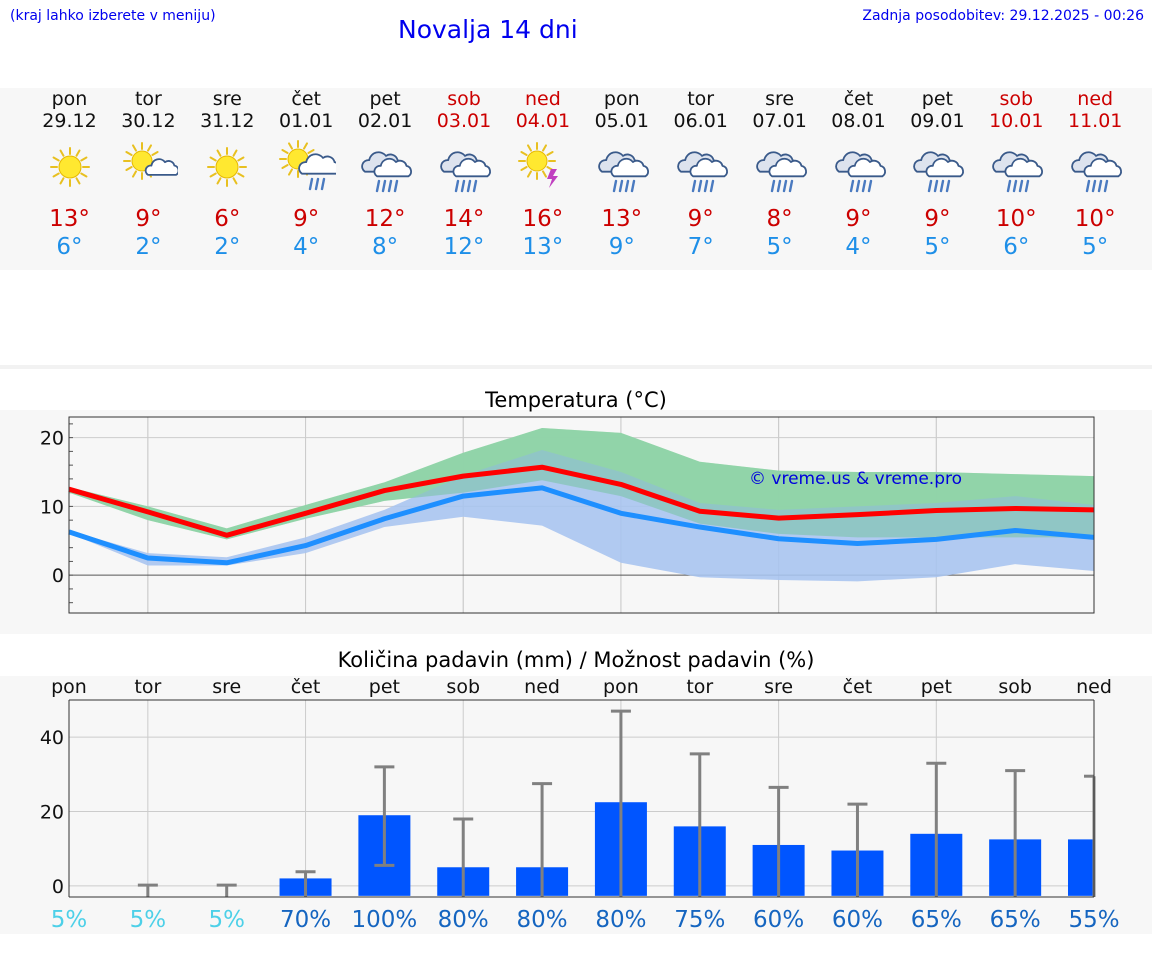 The height and width of the screenshot is (975, 1152). What do you see at coordinates (69, 121) in the screenshot?
I see `day-date: 29.12` at bounding box center [69, 121].